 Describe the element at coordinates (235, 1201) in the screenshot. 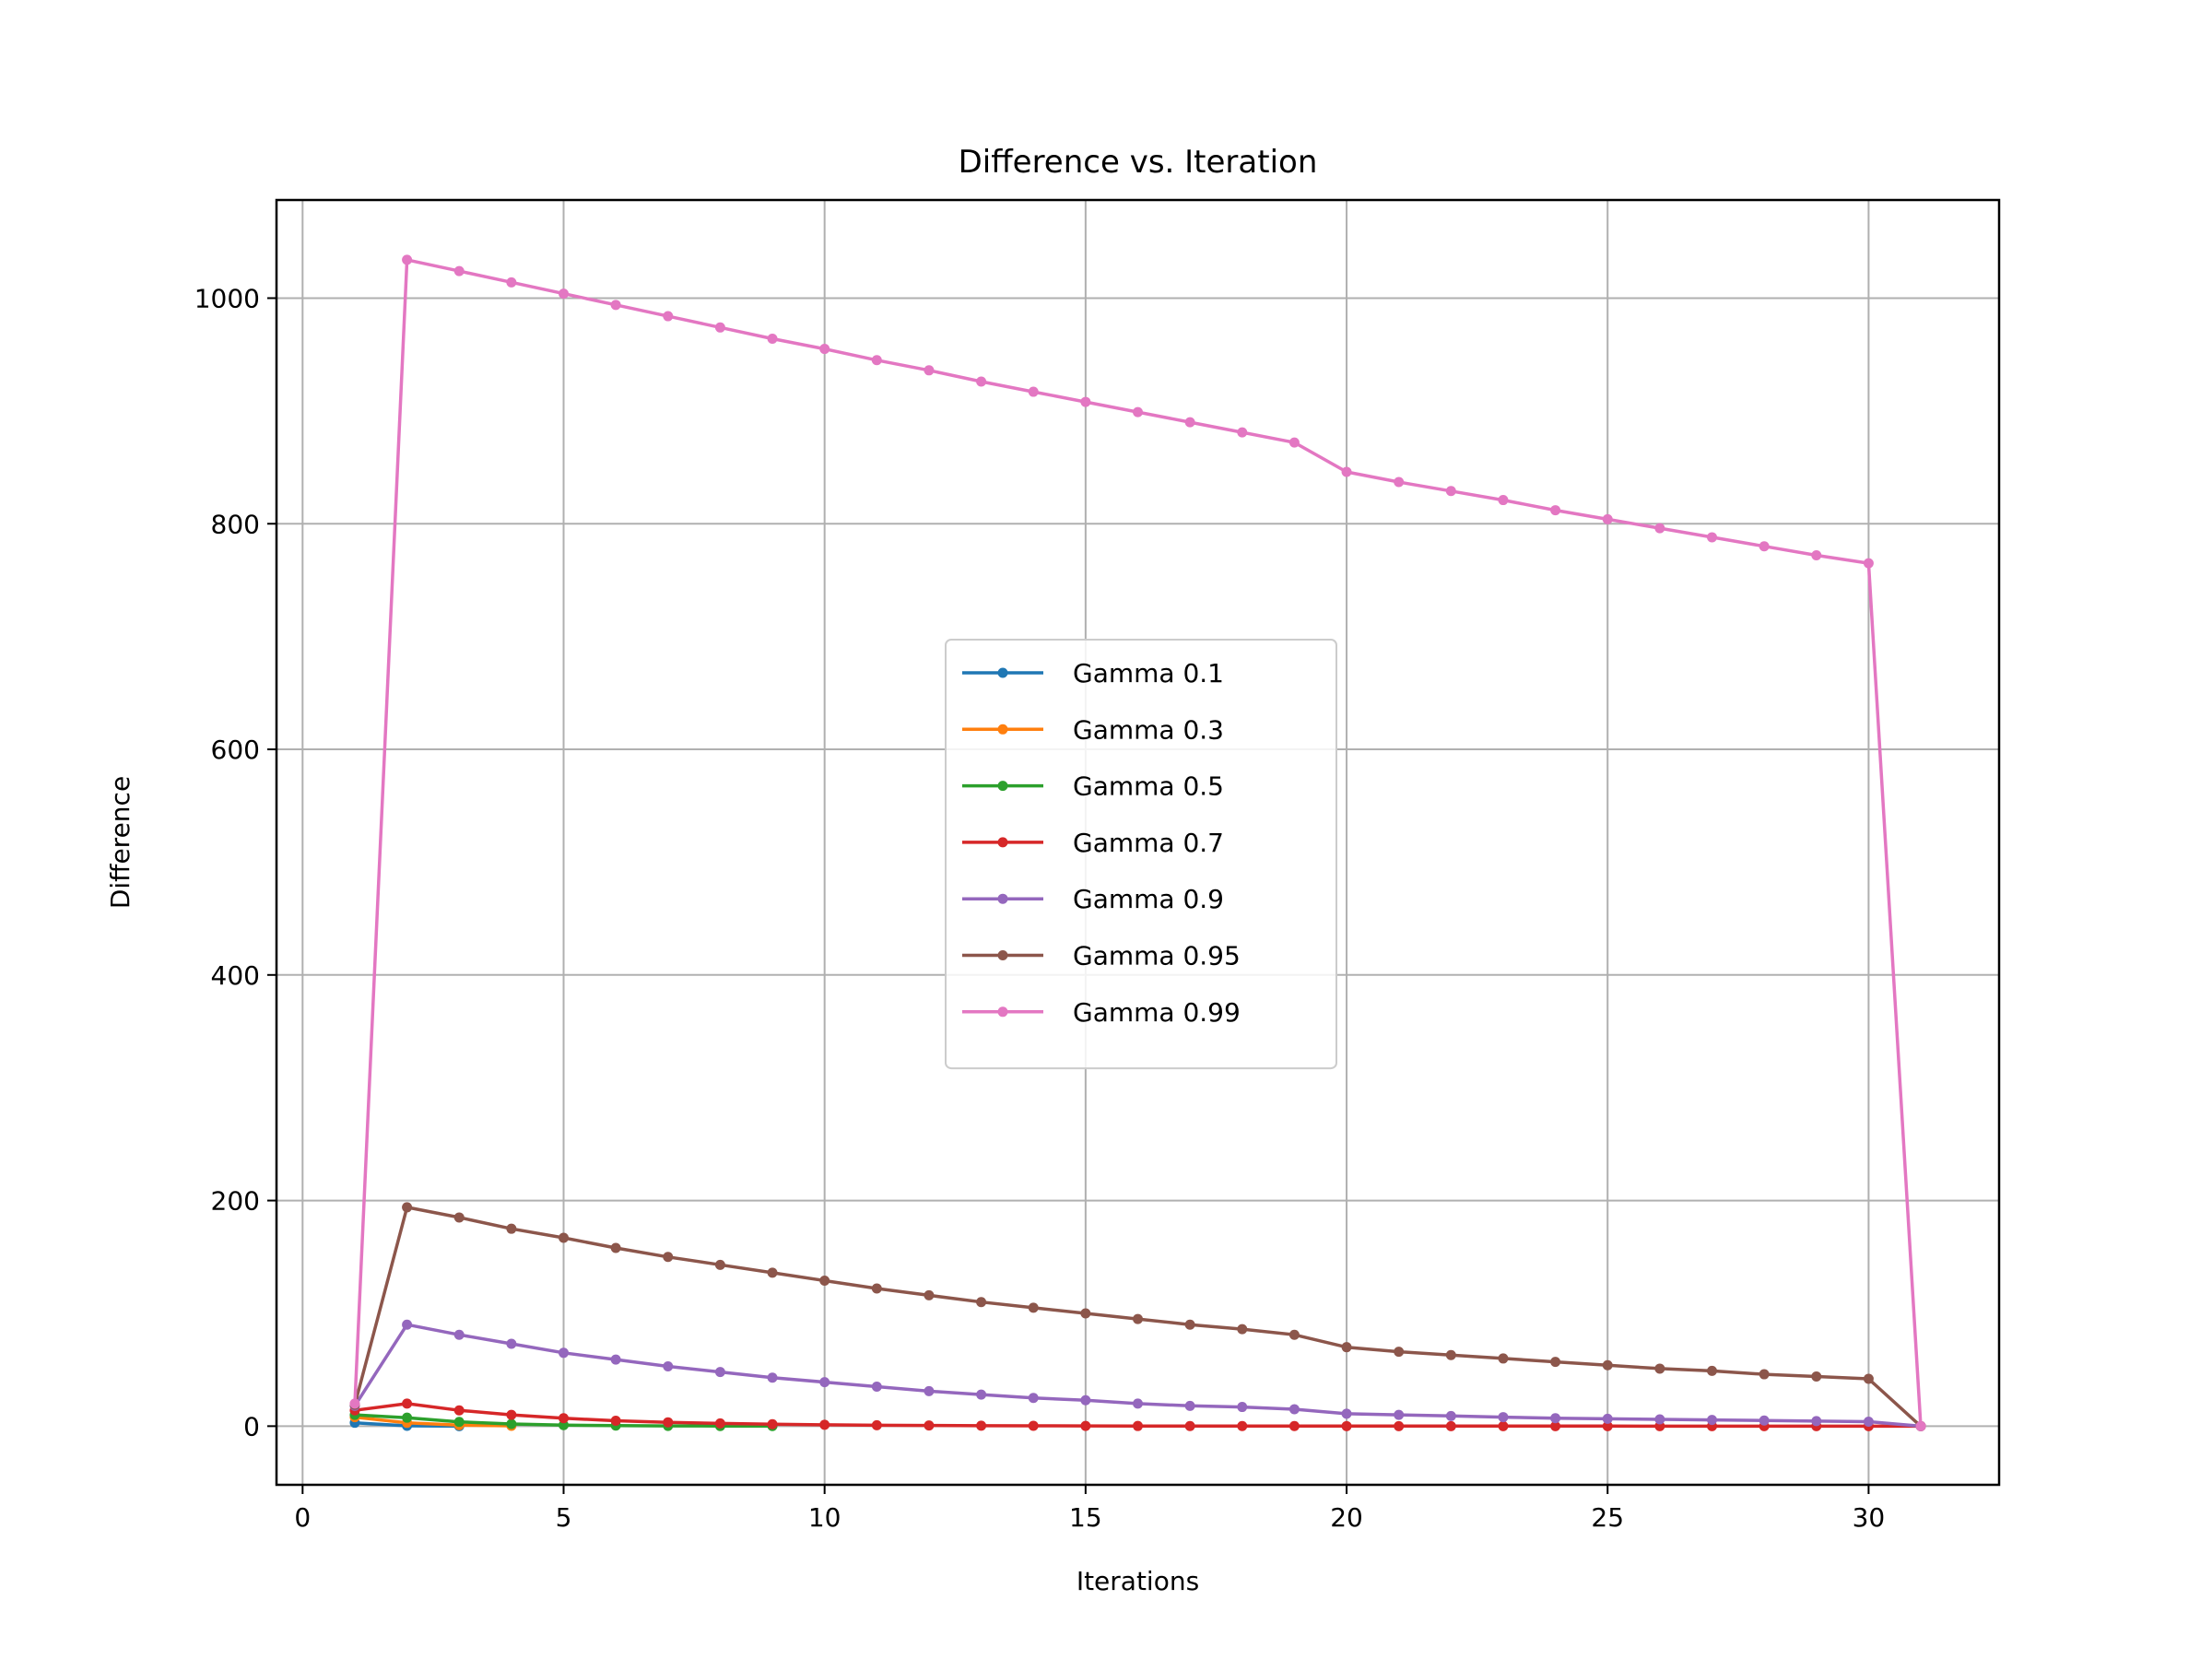

I see `y-tick-label: 200` at that location.